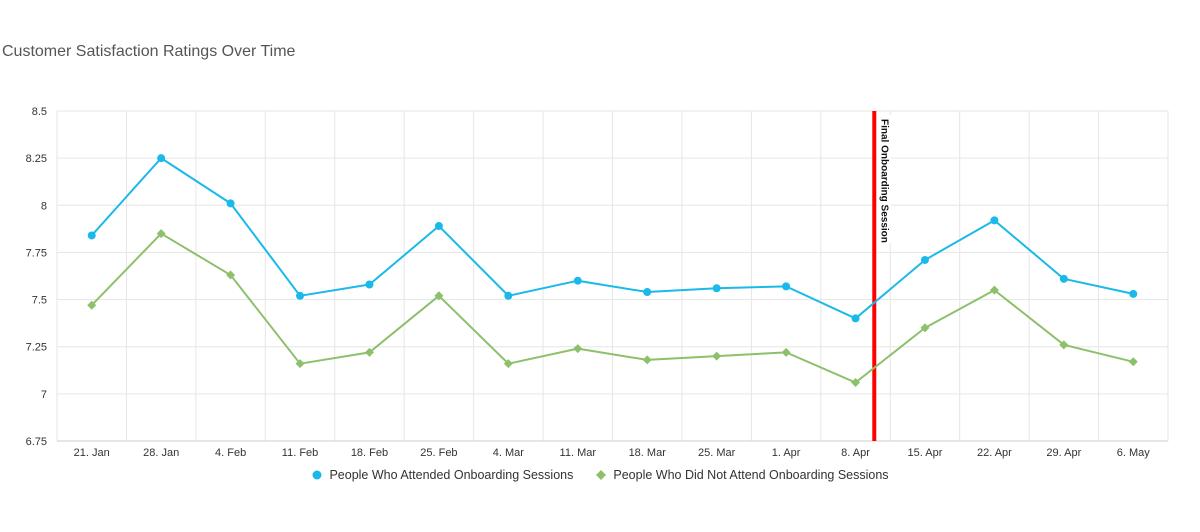  I want to click on annotation-label: Final Onboarding Session, so click(883, 181).